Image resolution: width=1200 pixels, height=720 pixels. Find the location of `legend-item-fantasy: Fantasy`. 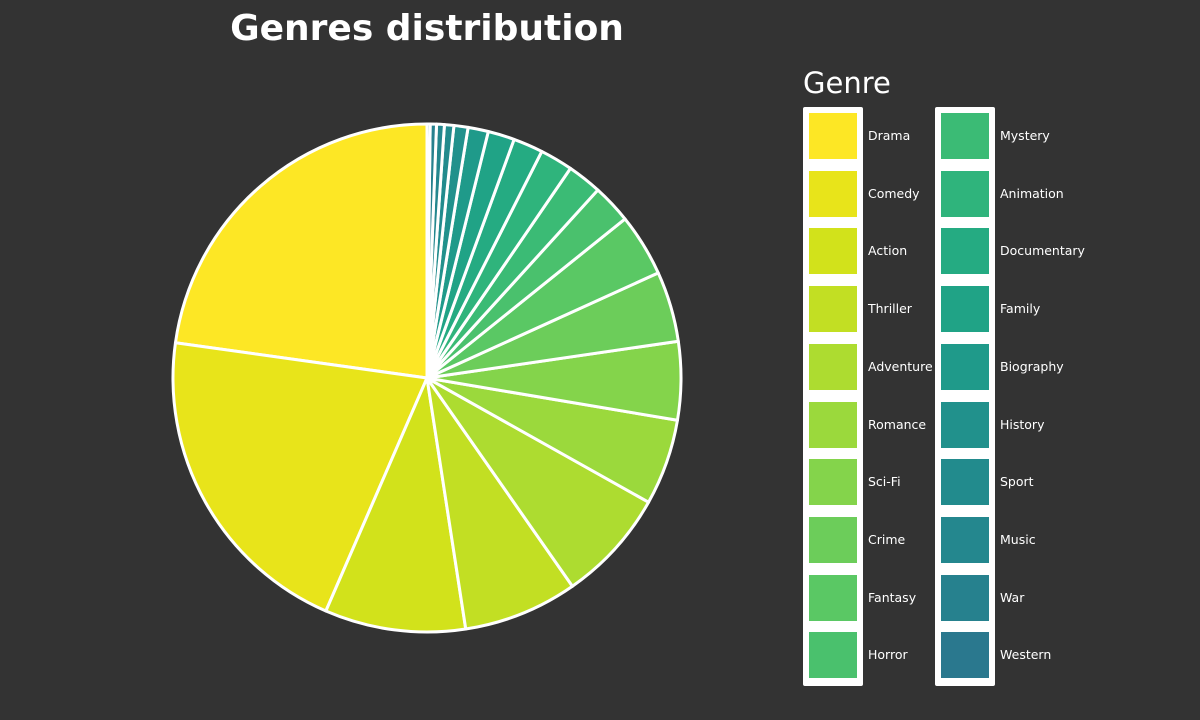

legend-item-fantasy: Fantasy is located at coordinates (883, 598).